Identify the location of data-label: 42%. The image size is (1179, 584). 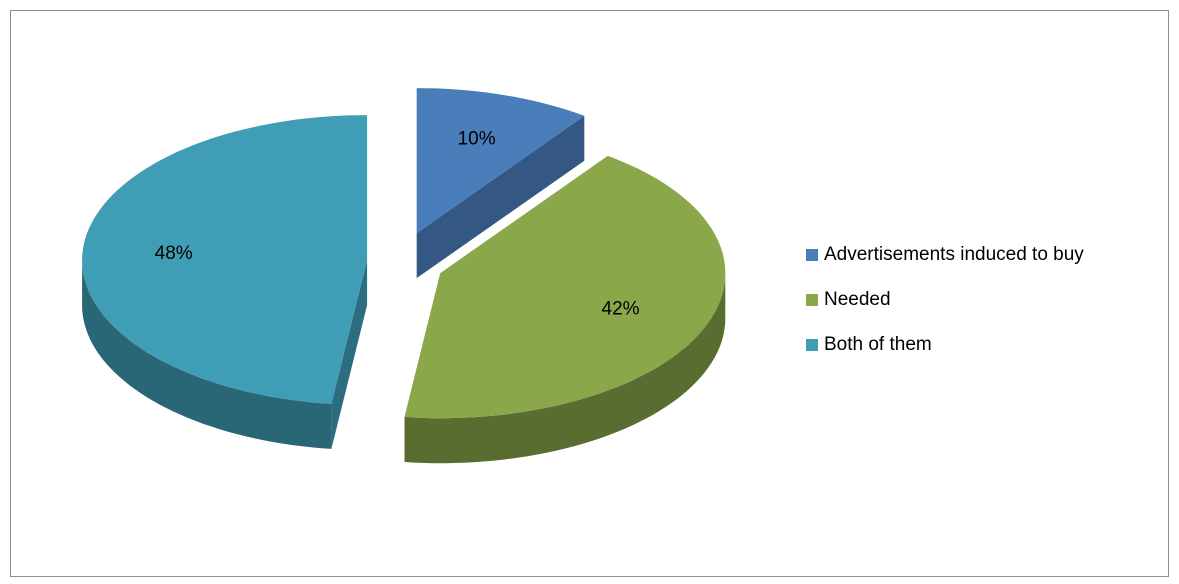
(621, 309).